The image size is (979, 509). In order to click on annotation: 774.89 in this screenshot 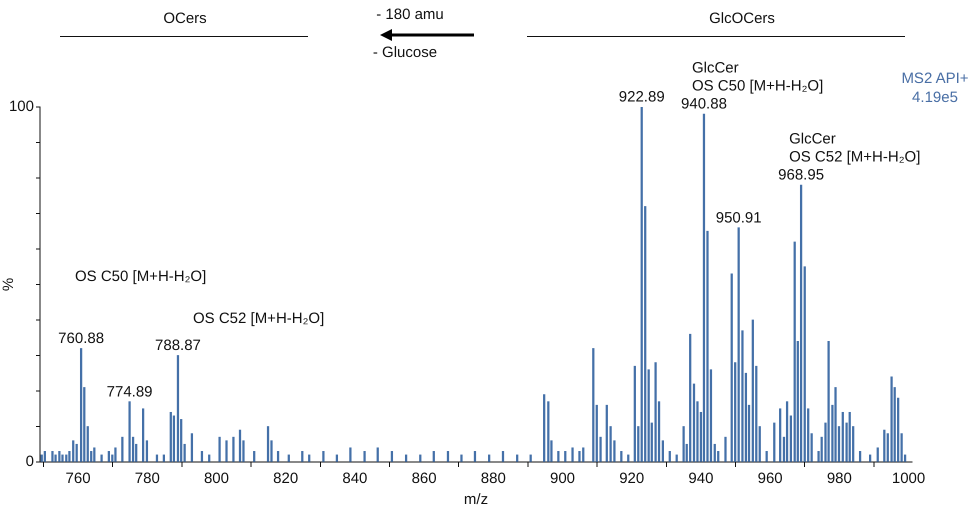, I will do `click(129, 391)`.